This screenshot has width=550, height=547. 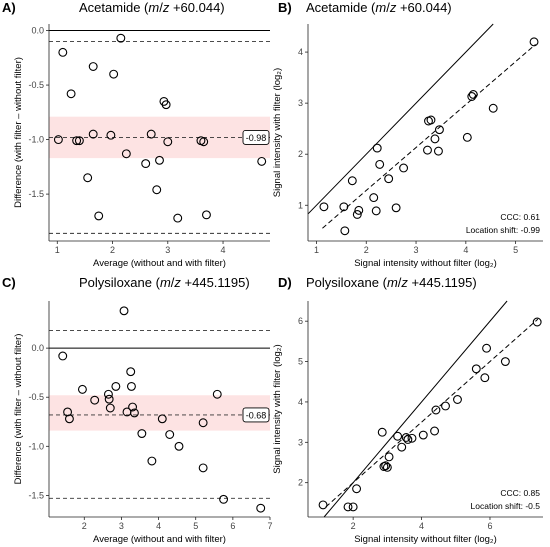 I want to click on x-tick-label: 6, so click(x=489, y=526).